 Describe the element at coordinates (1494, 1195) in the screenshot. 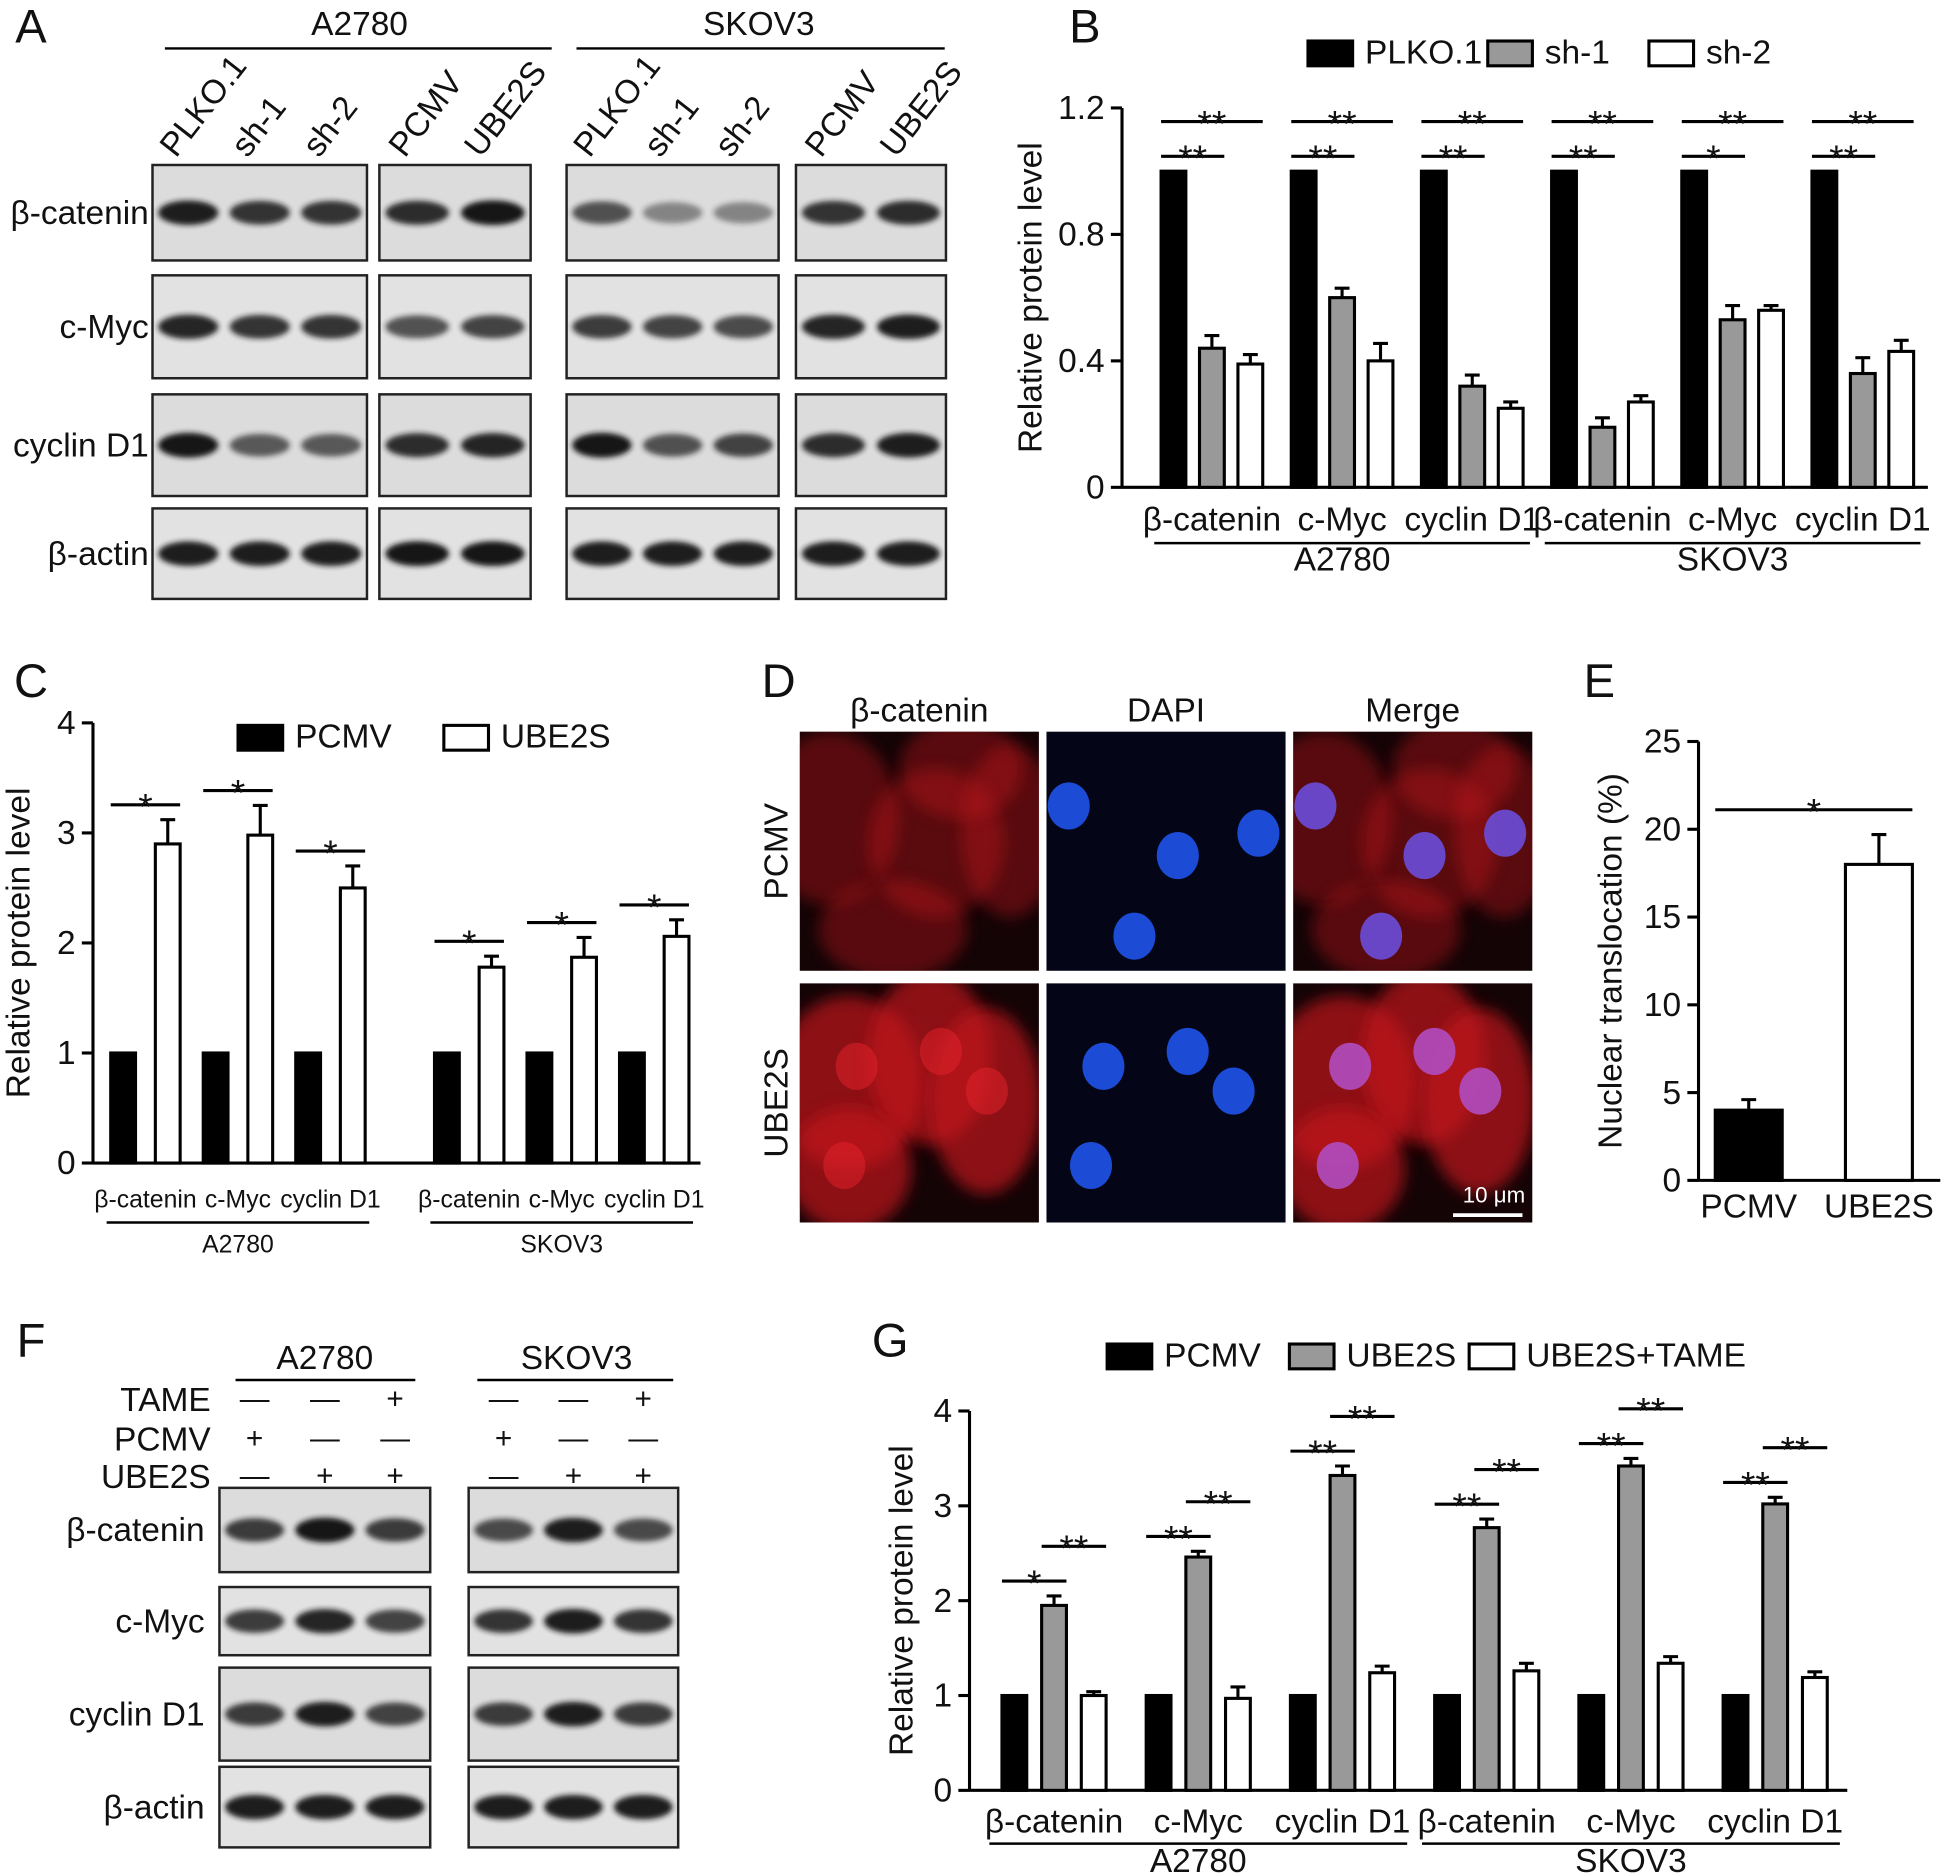

I see `scale-bar-label: 10 μm` at that location.